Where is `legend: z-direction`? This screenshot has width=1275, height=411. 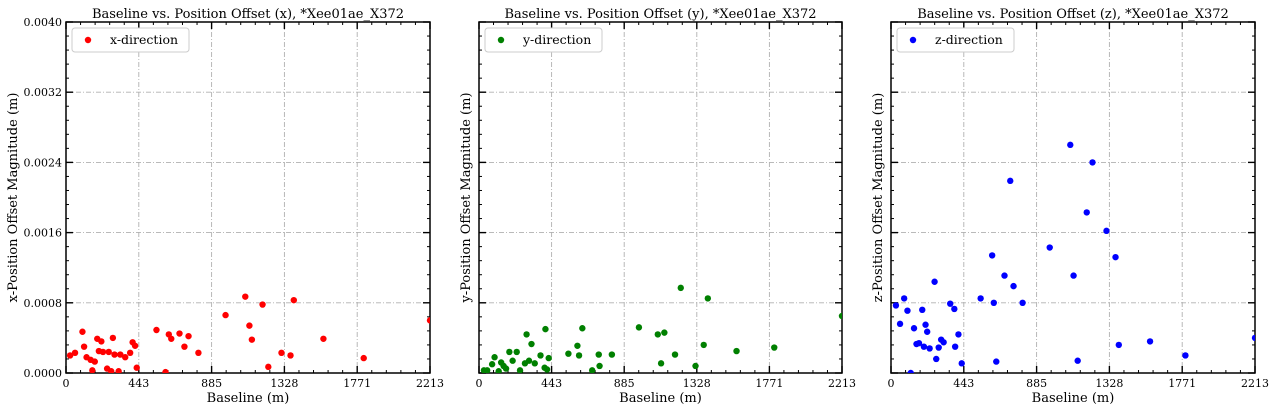 legend: z-direction is located at coordinates (955, 40).